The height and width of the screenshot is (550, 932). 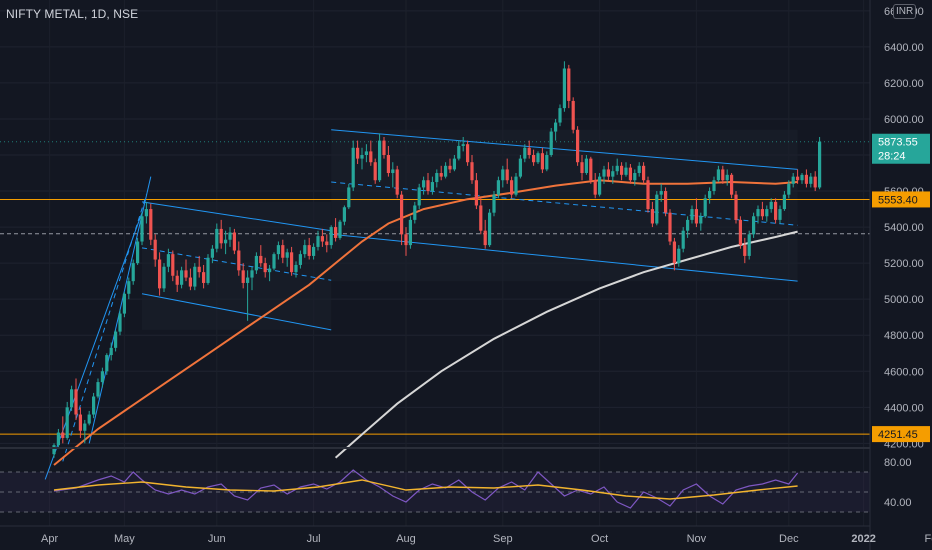 What do you see at coordinates (697, 539) in the screenshot?
I see `time-tick-label: Nov` at bounding box center [697, 539].